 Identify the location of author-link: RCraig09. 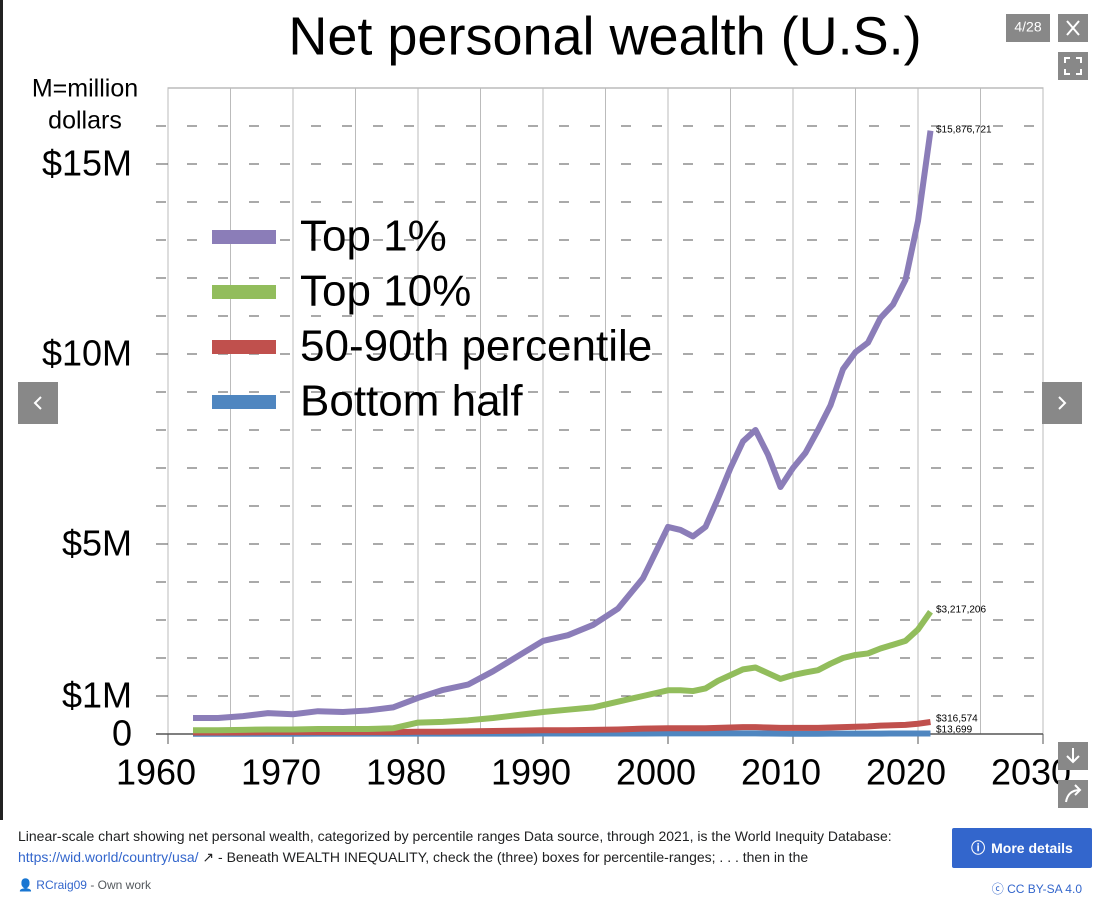
(61, 885).